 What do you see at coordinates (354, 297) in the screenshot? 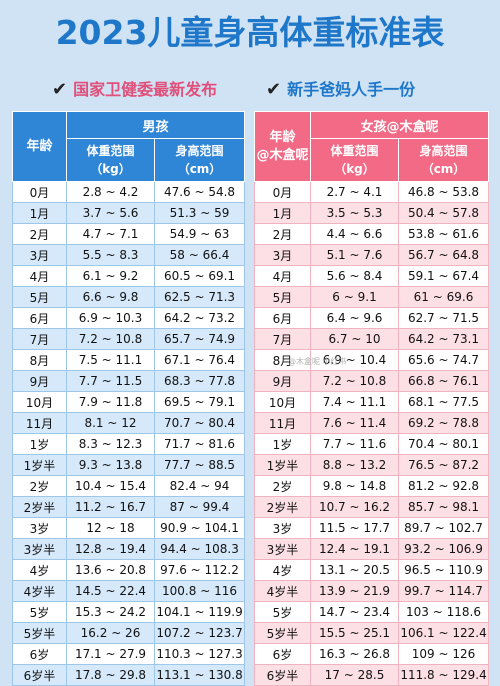
I see `girls-weight-cell: 6 ~ 9.1` at bounding box center [354, 297].